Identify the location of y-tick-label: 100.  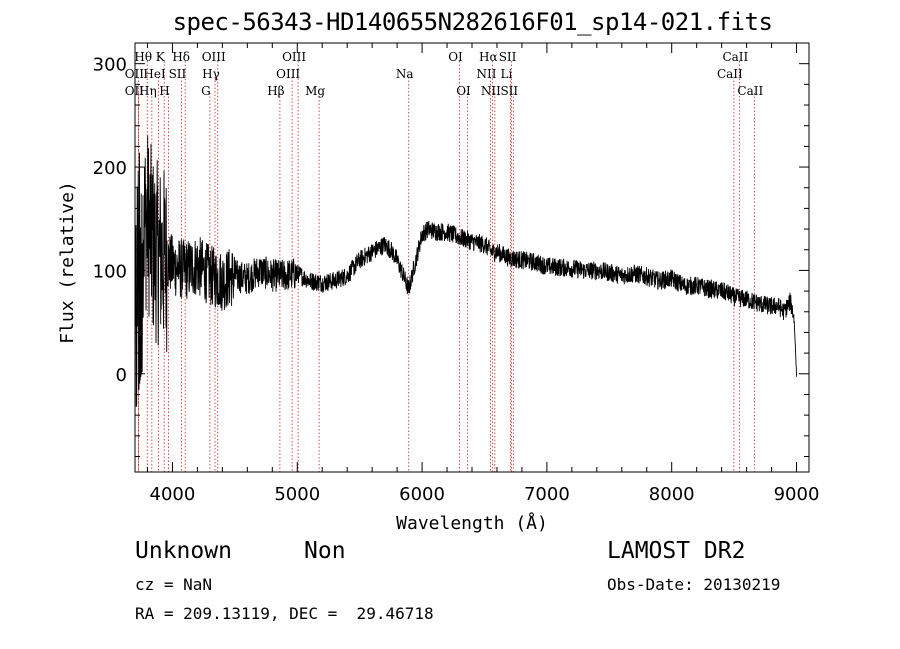
(110, 271).